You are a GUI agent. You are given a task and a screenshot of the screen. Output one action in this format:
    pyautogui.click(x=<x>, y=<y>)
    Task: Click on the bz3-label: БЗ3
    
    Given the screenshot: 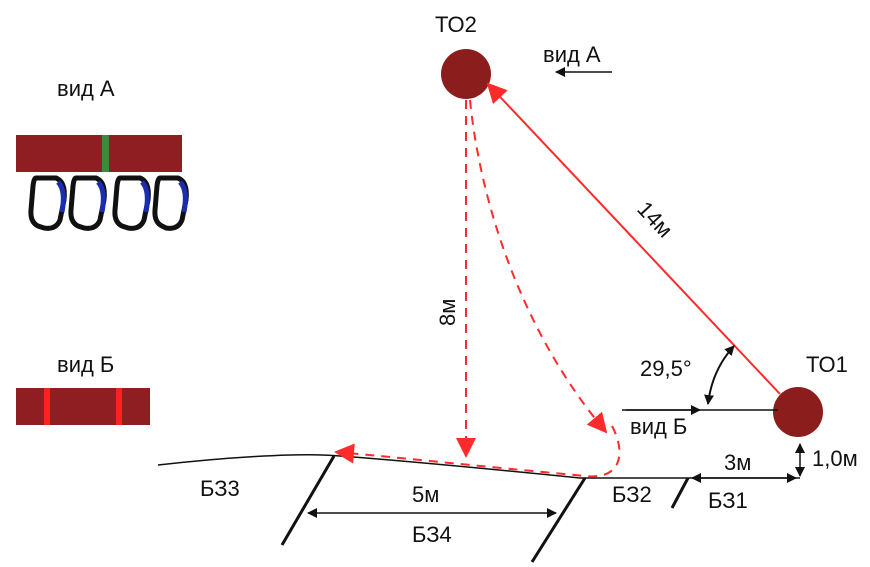 What is the action you would take?
    pyautogui.click(x=220, y=488)
    